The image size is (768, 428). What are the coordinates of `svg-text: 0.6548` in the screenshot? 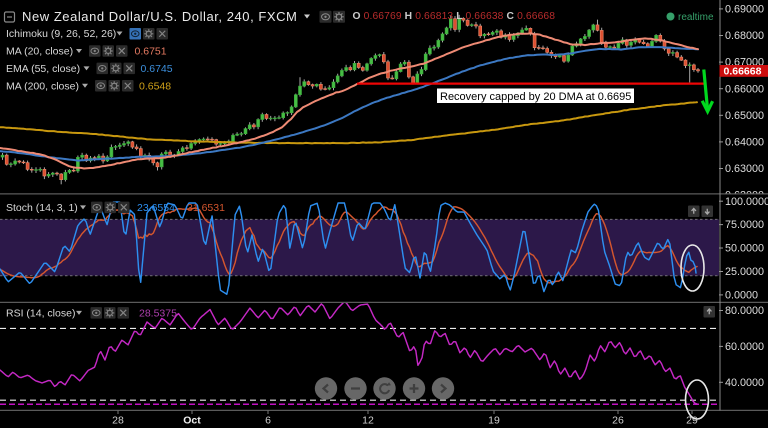 It's located at (155, 86).